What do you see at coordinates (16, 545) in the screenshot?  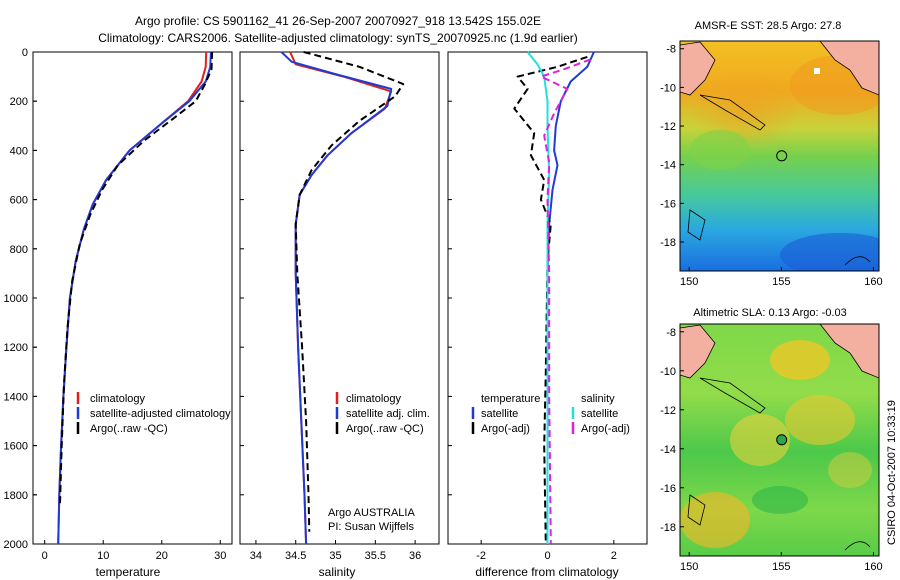 I see `depth-tick-label: 2000` at bounding box center [16, 545].